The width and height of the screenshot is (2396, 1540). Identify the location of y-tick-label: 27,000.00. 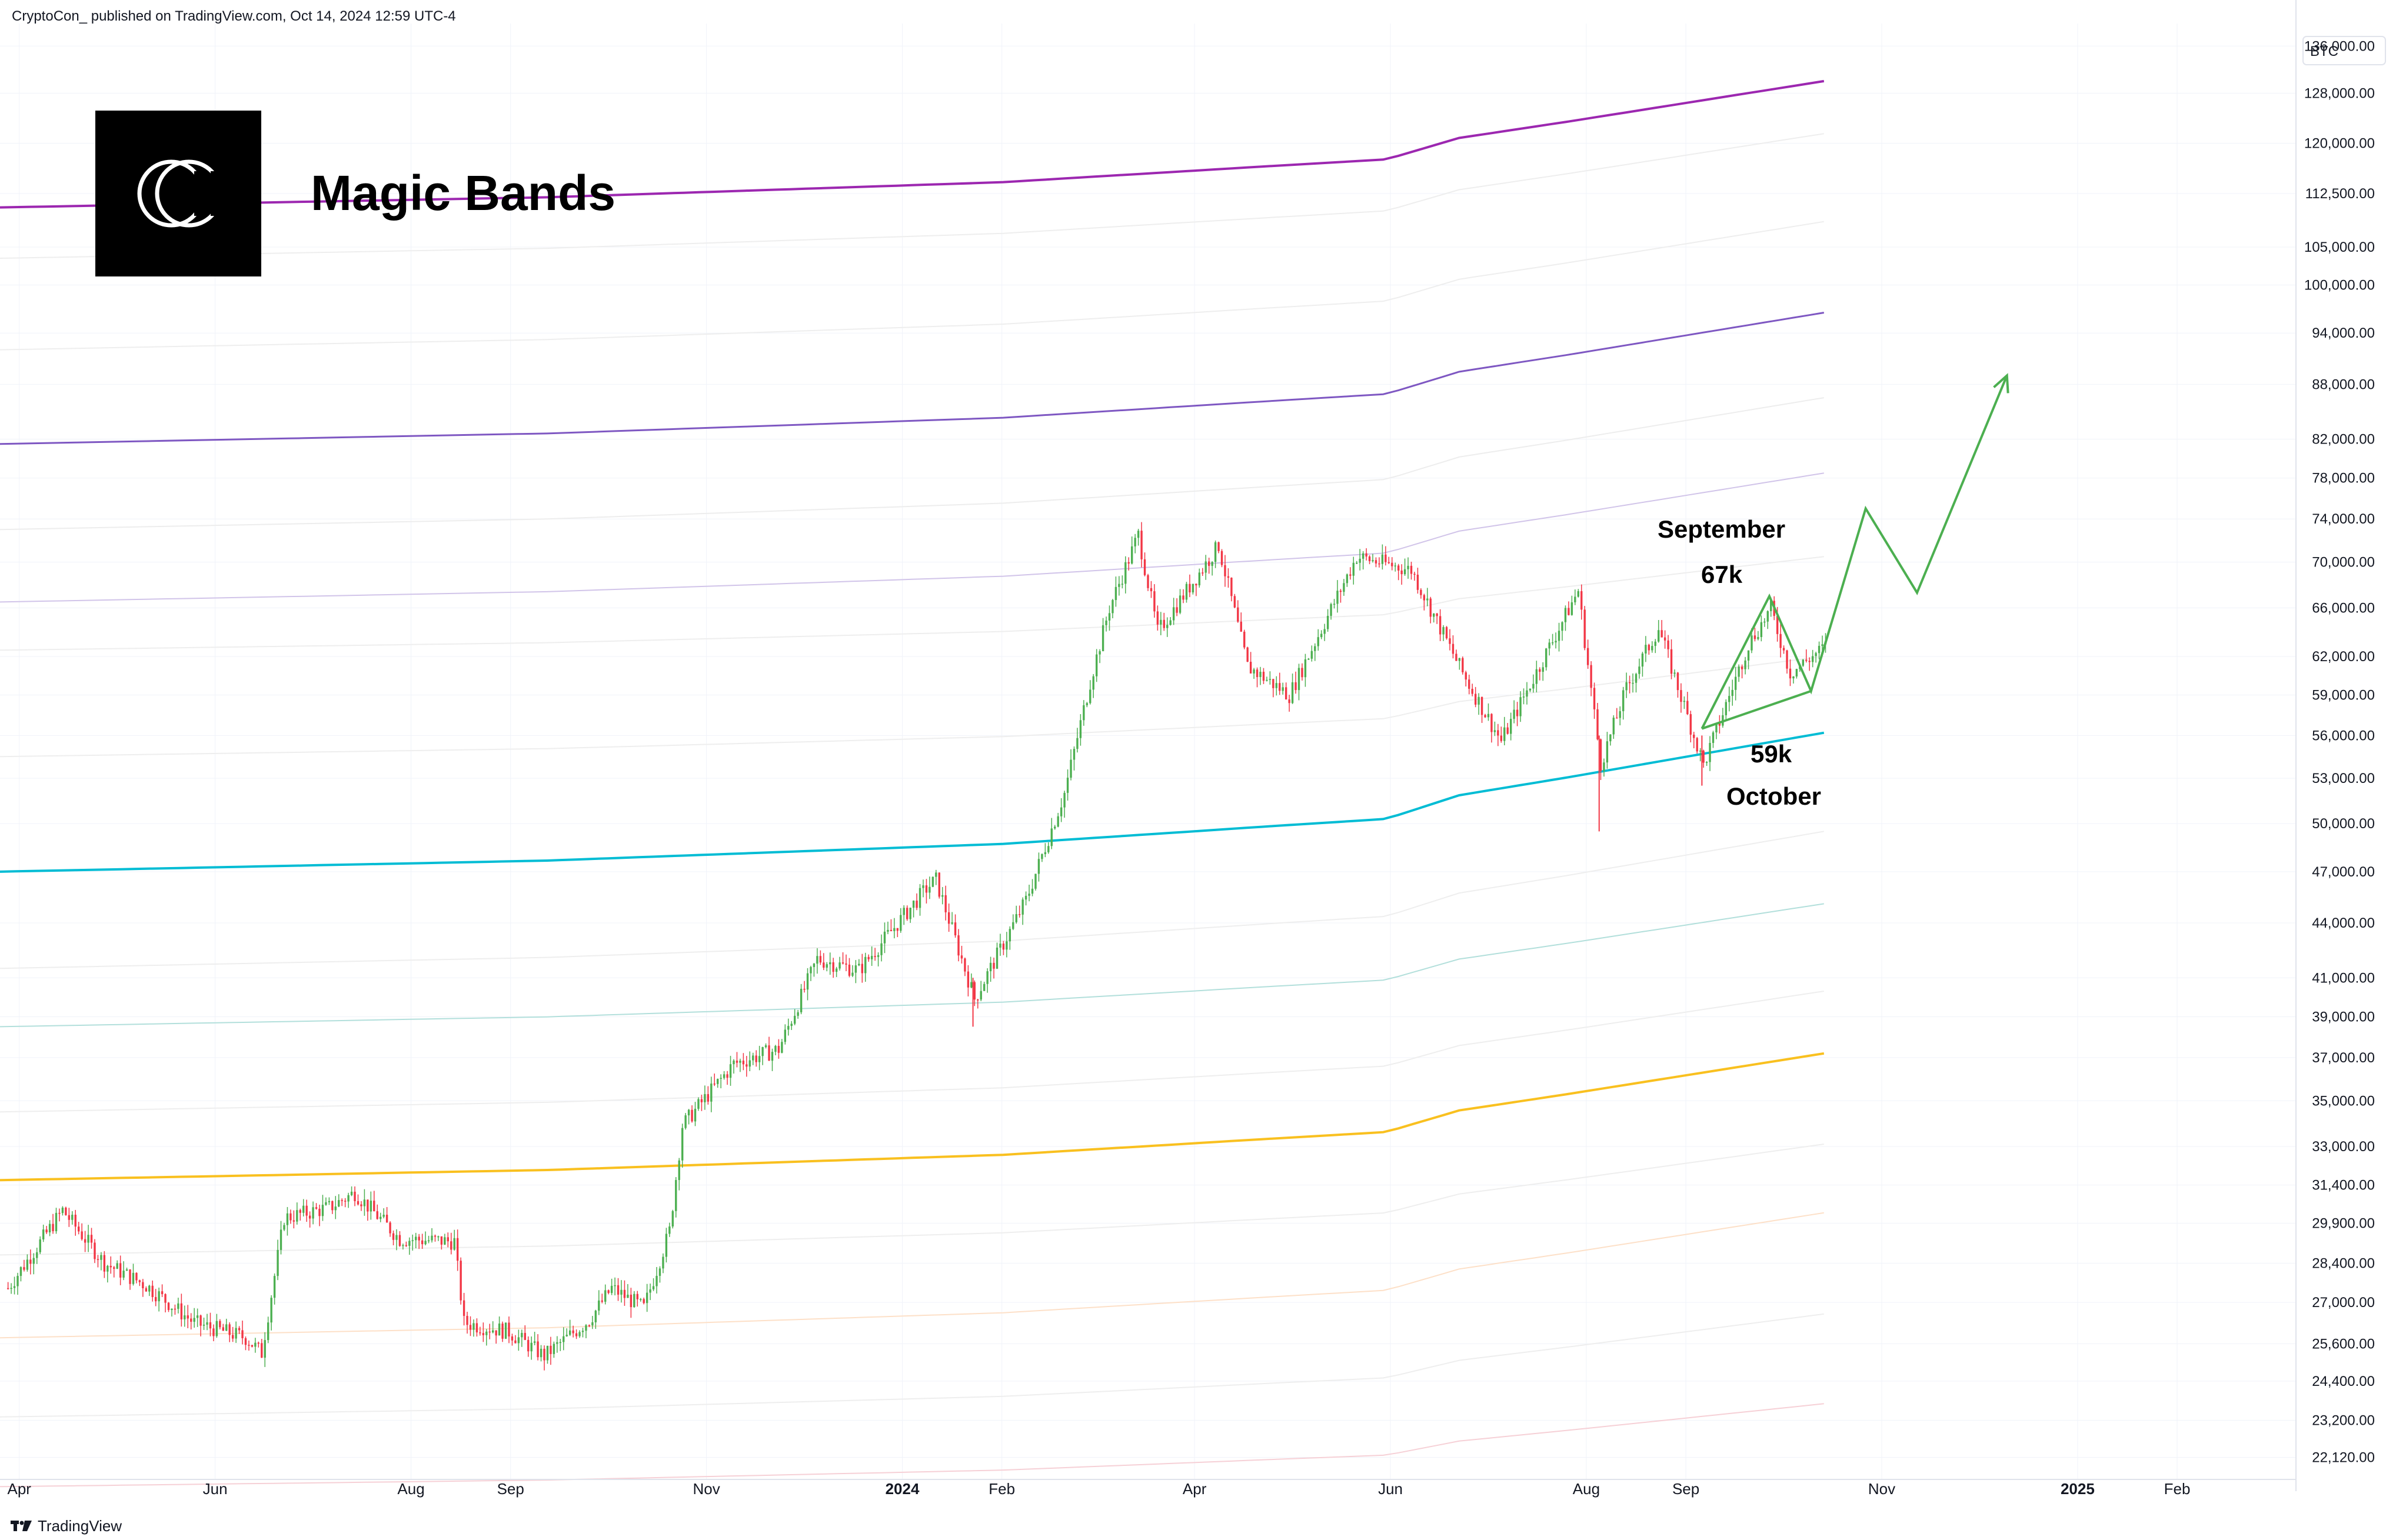
(2343, 1303).